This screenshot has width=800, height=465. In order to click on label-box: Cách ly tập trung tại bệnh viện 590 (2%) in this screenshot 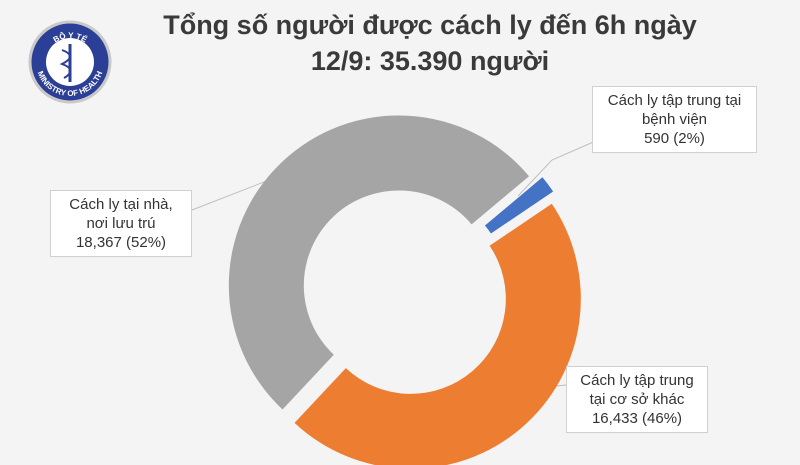, I will do `click(674, 119)`.